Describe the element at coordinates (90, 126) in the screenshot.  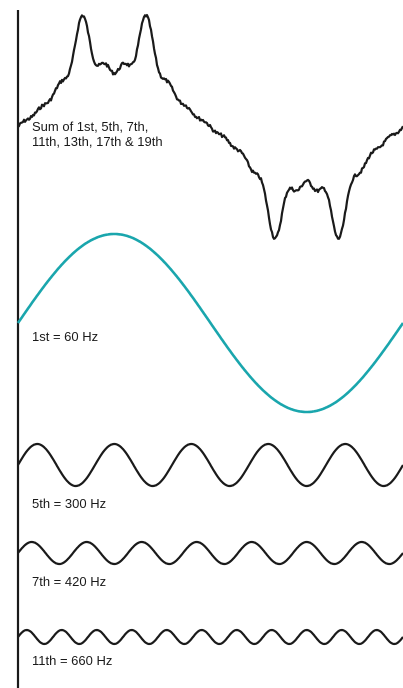
I see `sum-label-line1: Sum of 1st, 5th, 7th,` at that location.